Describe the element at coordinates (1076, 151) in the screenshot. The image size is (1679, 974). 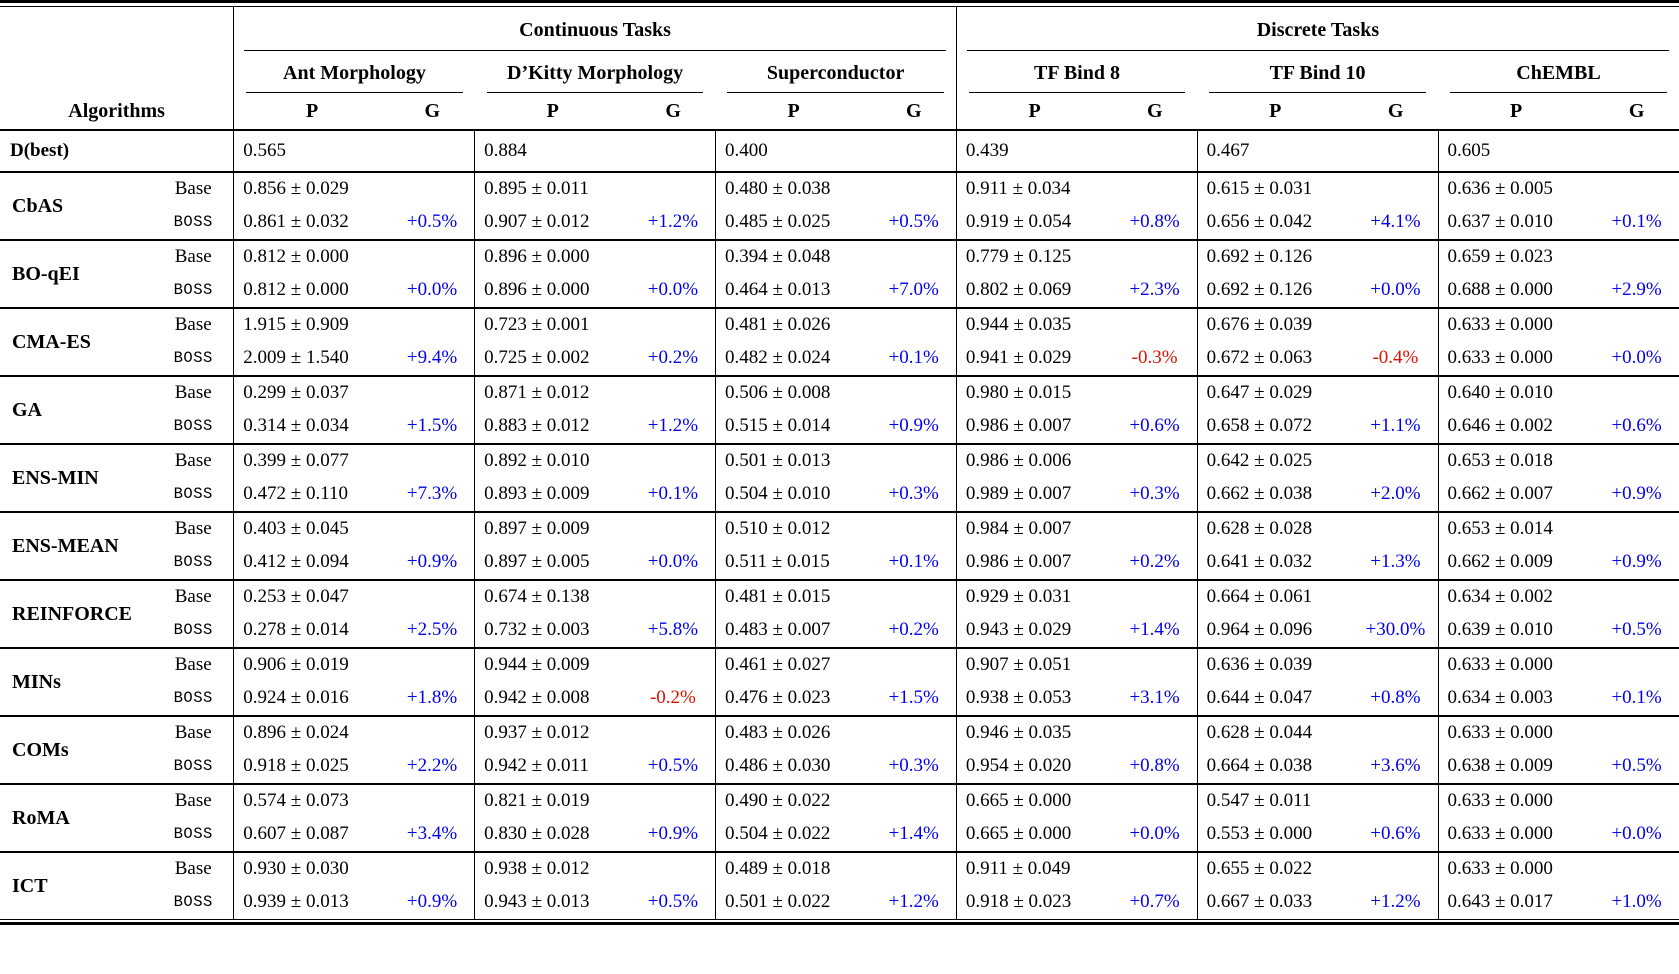
I see `dataset-best-value: 0.439` at that location.